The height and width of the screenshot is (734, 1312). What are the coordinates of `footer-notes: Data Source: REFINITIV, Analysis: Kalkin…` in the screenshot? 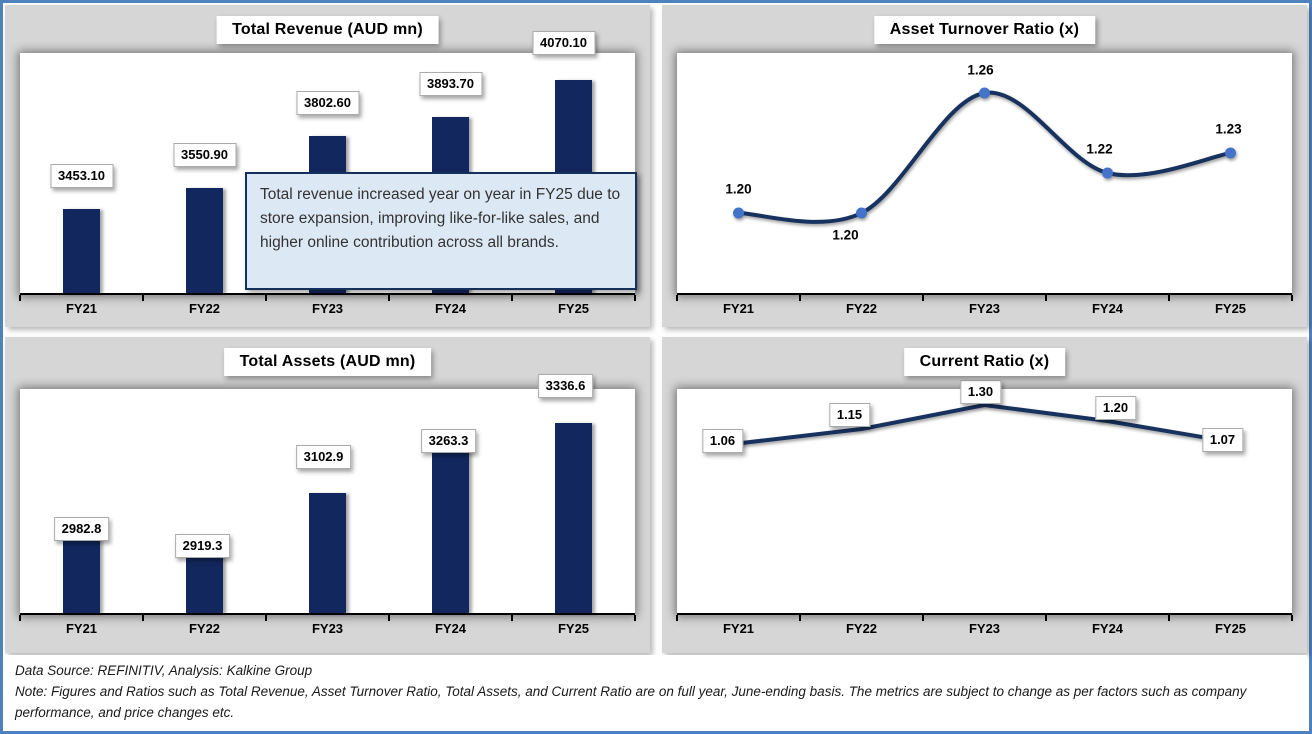 It's located at (656, 692).